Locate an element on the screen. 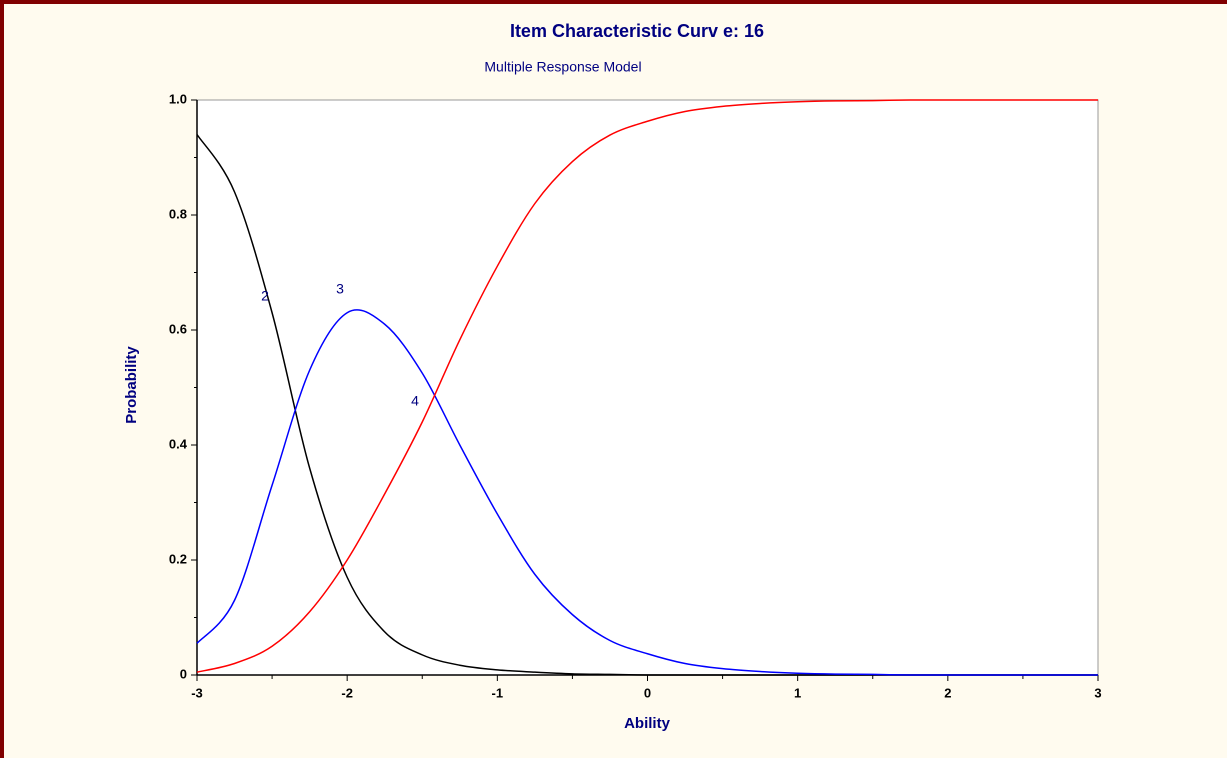  frame-left is located at coordinates (2, 379).